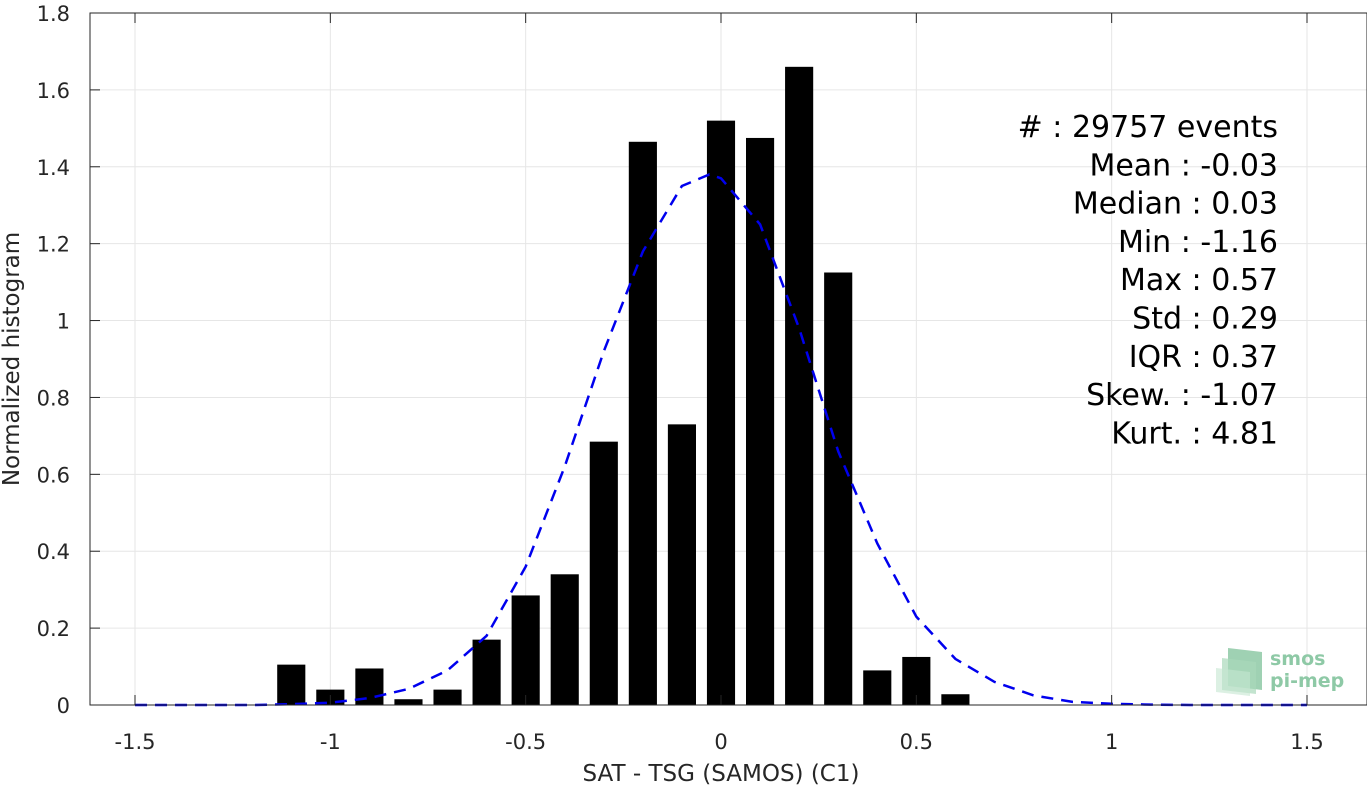 The height and width of the screenshot is (785, 1367). I want to click on y-tick-label: 1.4, so click(53, 168).